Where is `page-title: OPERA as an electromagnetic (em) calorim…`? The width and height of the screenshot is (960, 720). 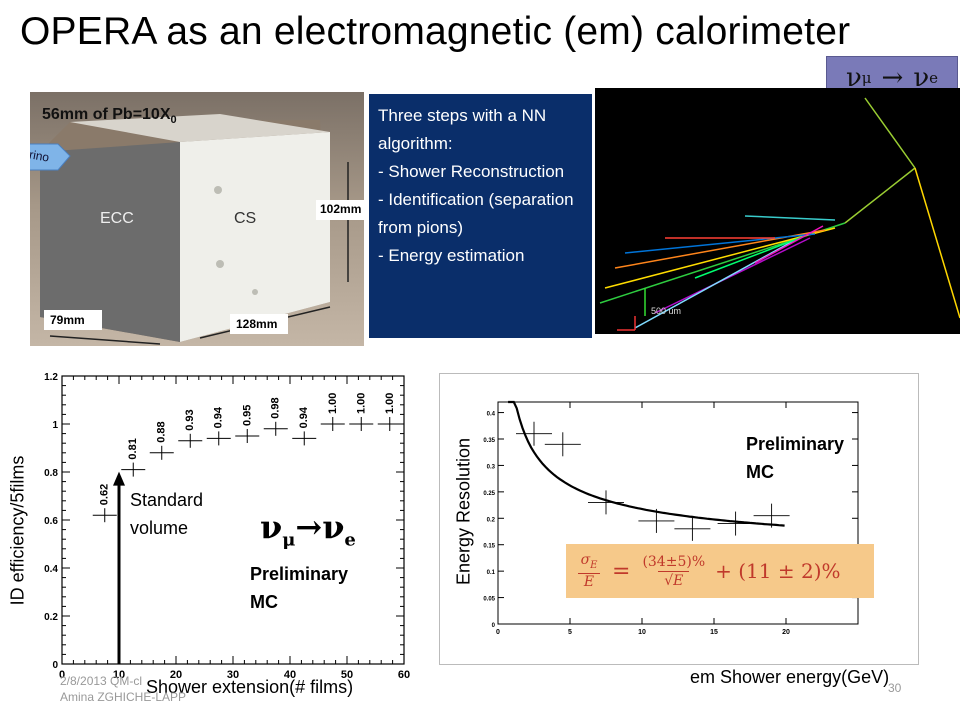
page-title: OPERA as an electromagnetic (em) calorim… is located at coordinates (435, 31).